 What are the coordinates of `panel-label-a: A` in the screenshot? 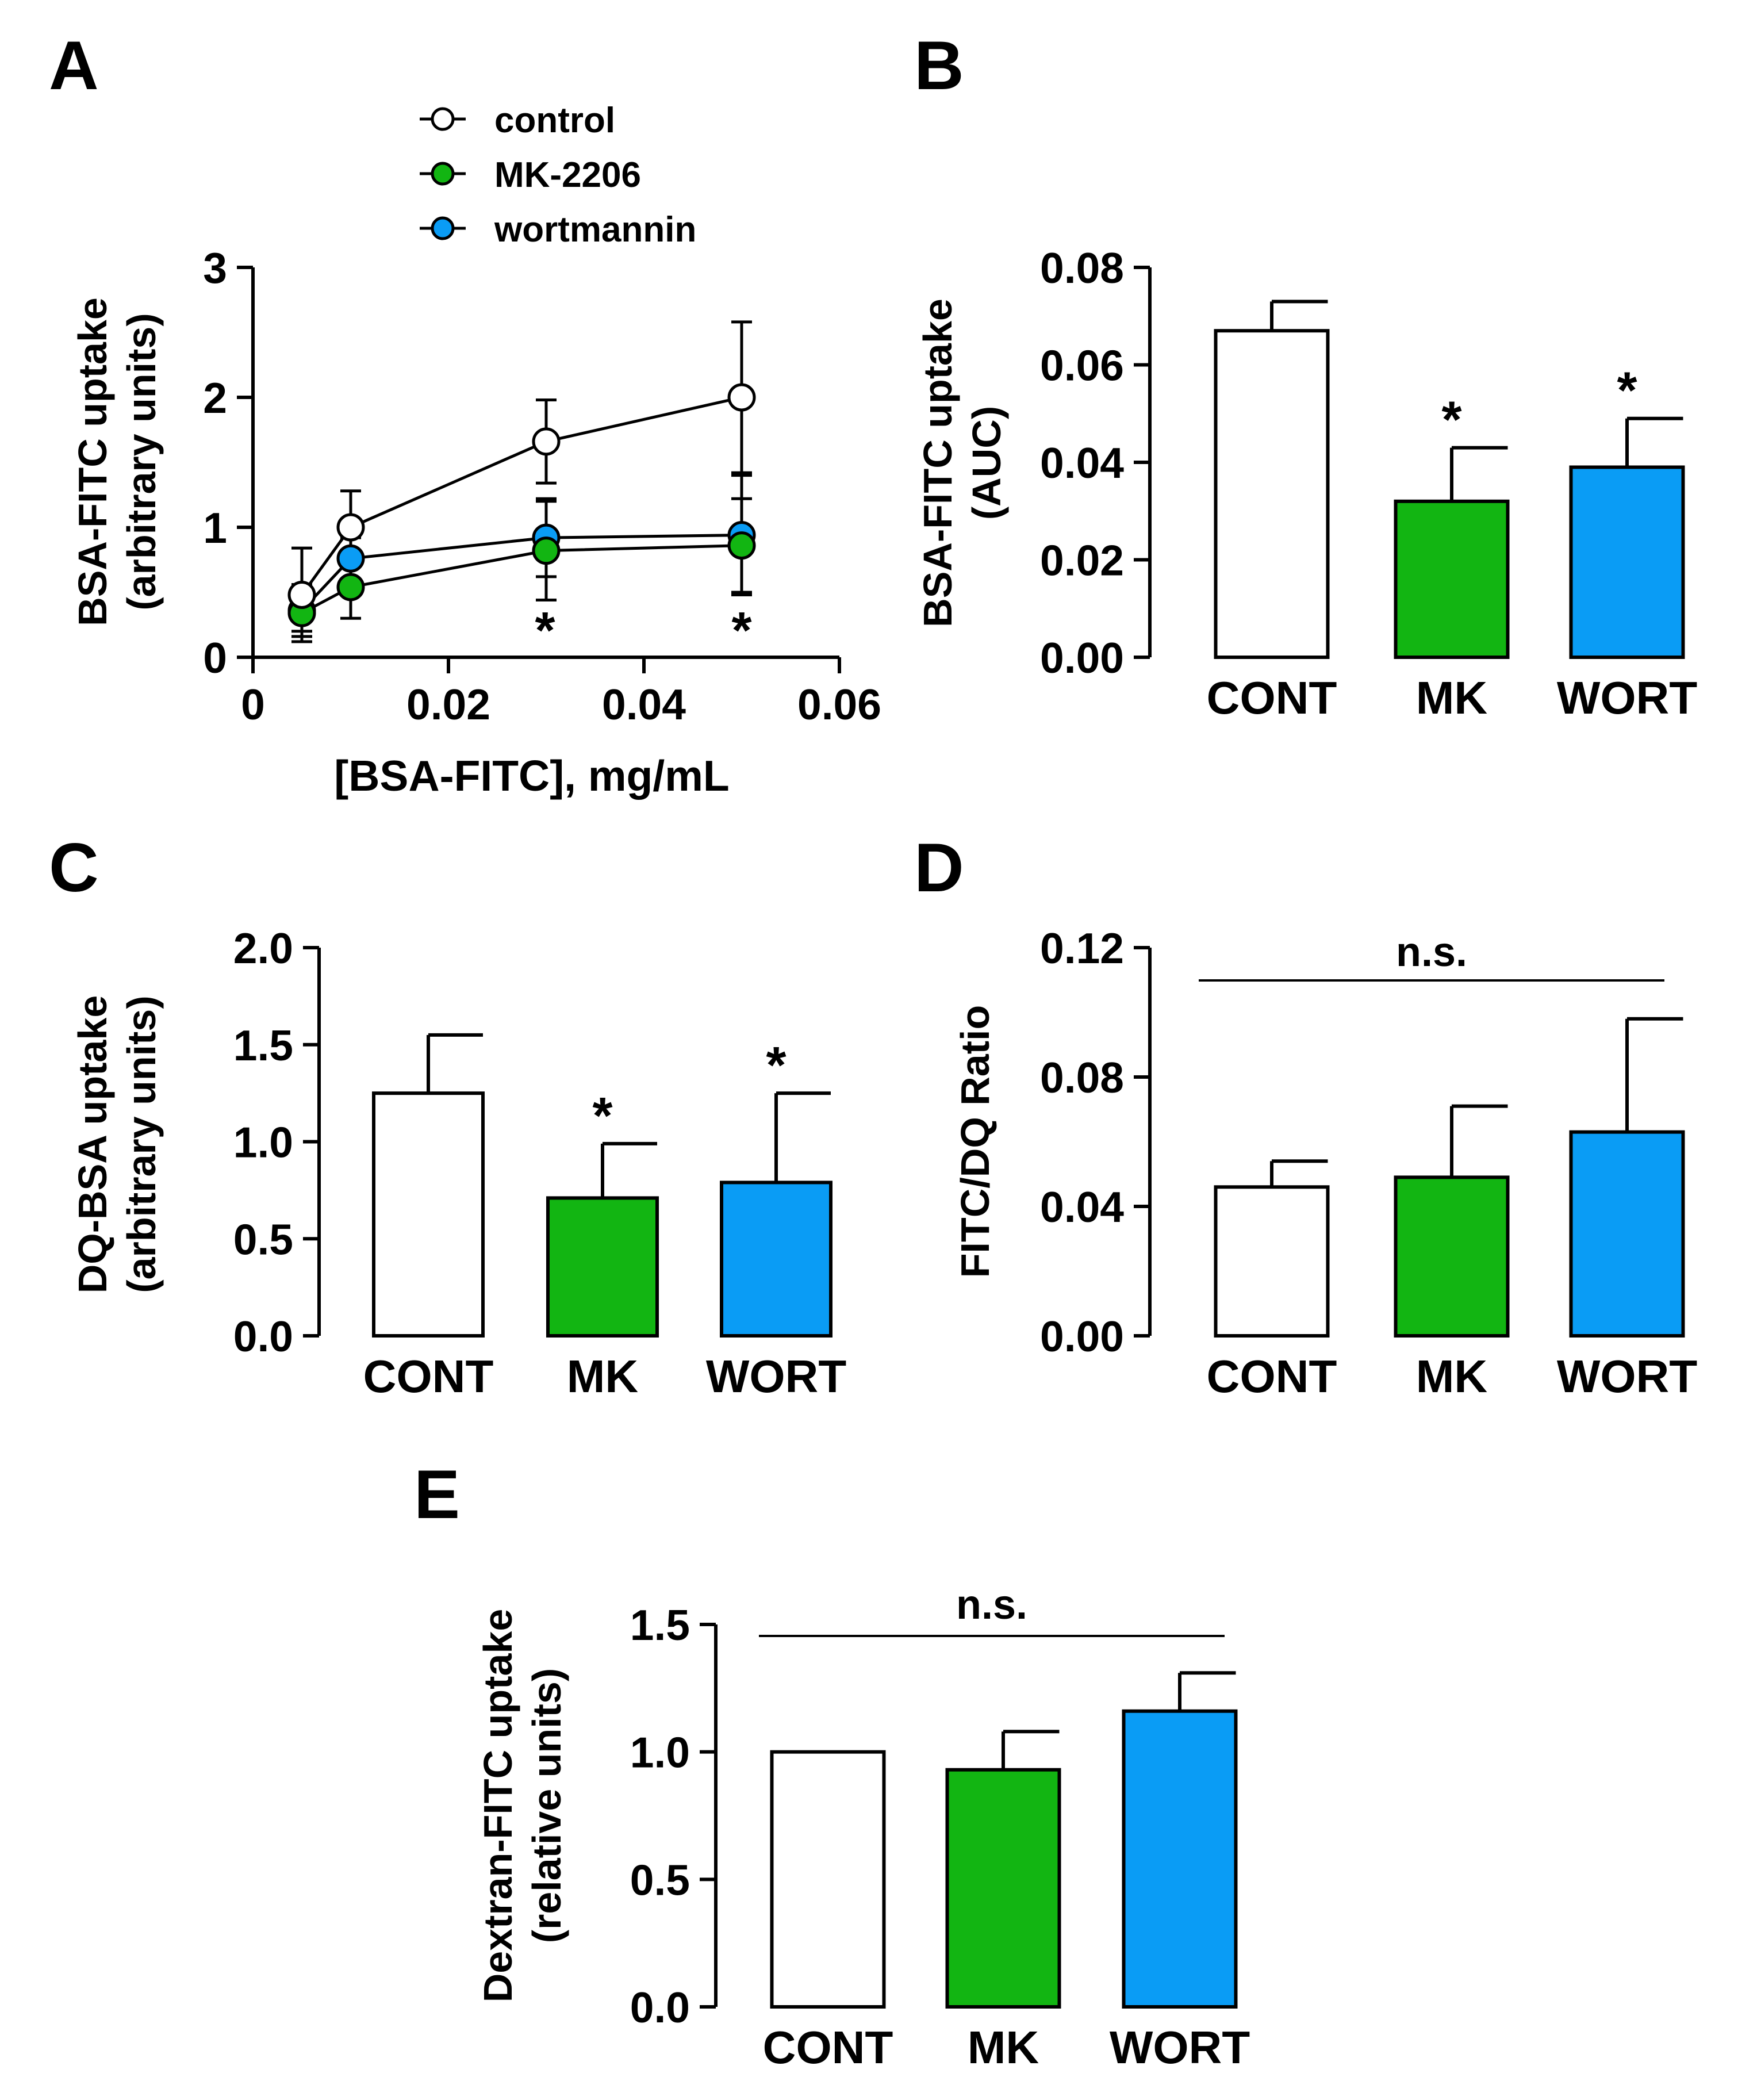 It's located at (74, 65).